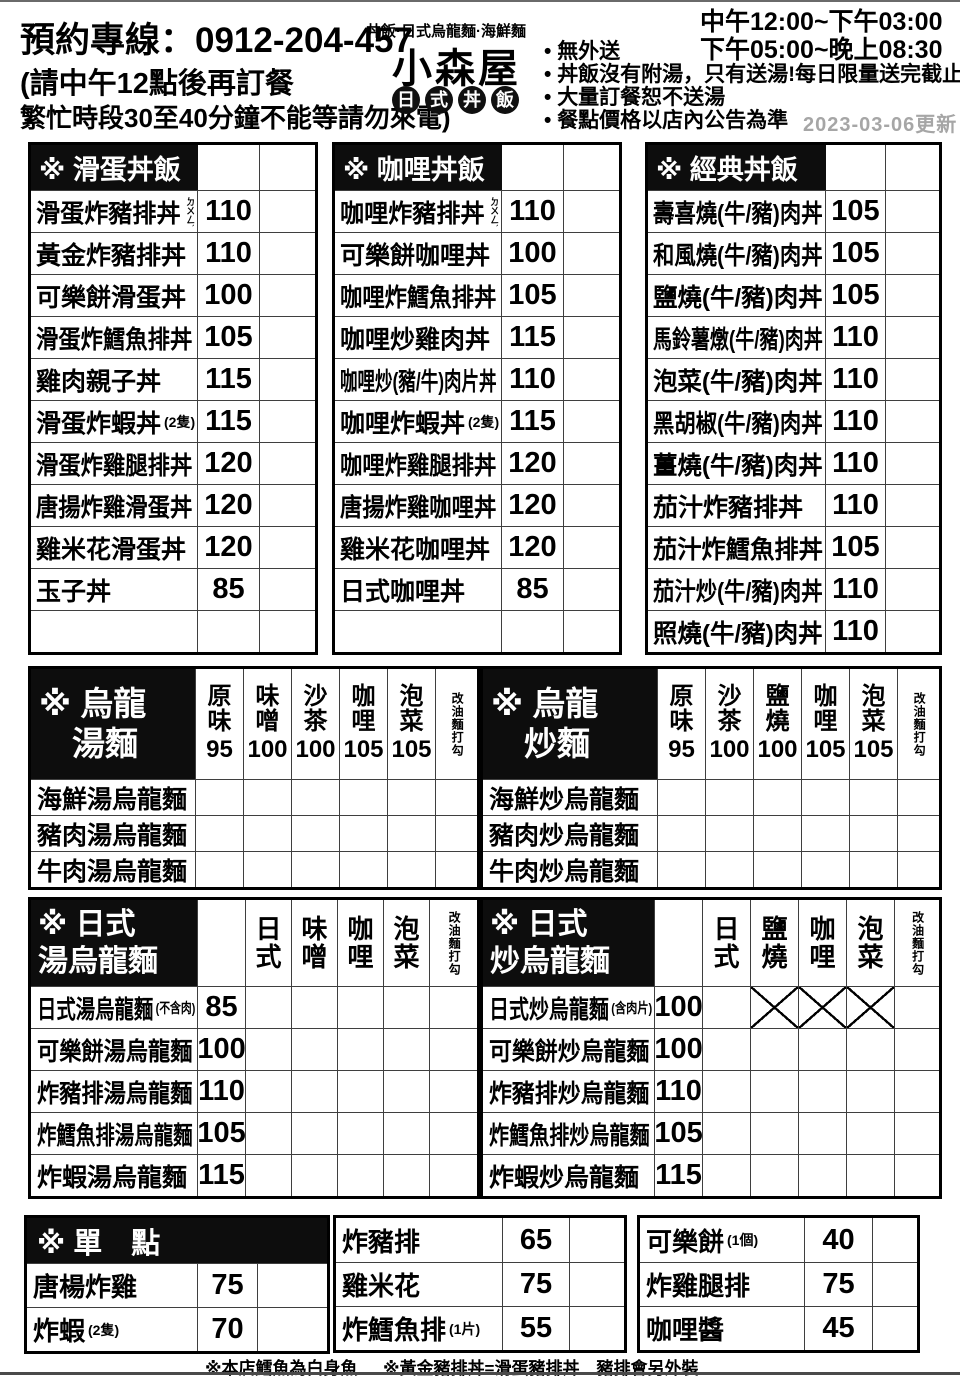 The width and height of the screenshot is (960, 1378). What do you see at coordinates (254, 1091) in the screenshot?
I see `table-row: 炸豬排湯烏龍麵 110` at bounding box center [254, 1091].